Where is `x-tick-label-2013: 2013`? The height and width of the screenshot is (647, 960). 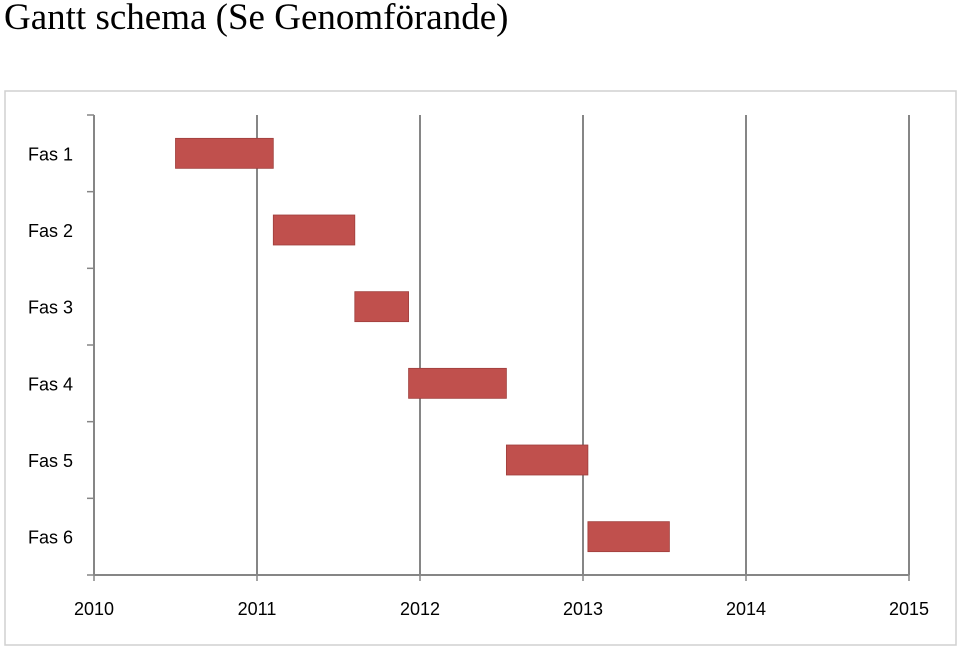 x-tick-label-2013: 2013 is located at coordinates (583, 609).